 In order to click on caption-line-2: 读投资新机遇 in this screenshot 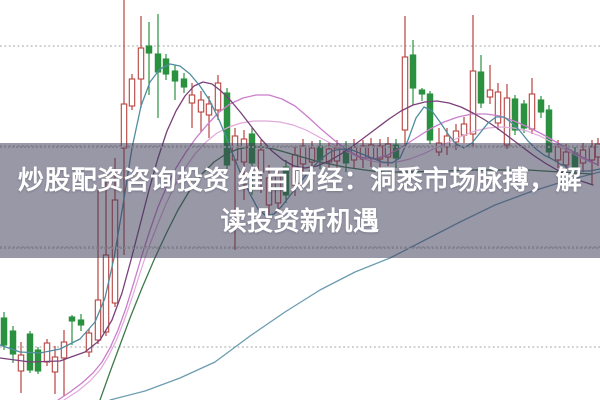, I will do `click(300, 220)`.